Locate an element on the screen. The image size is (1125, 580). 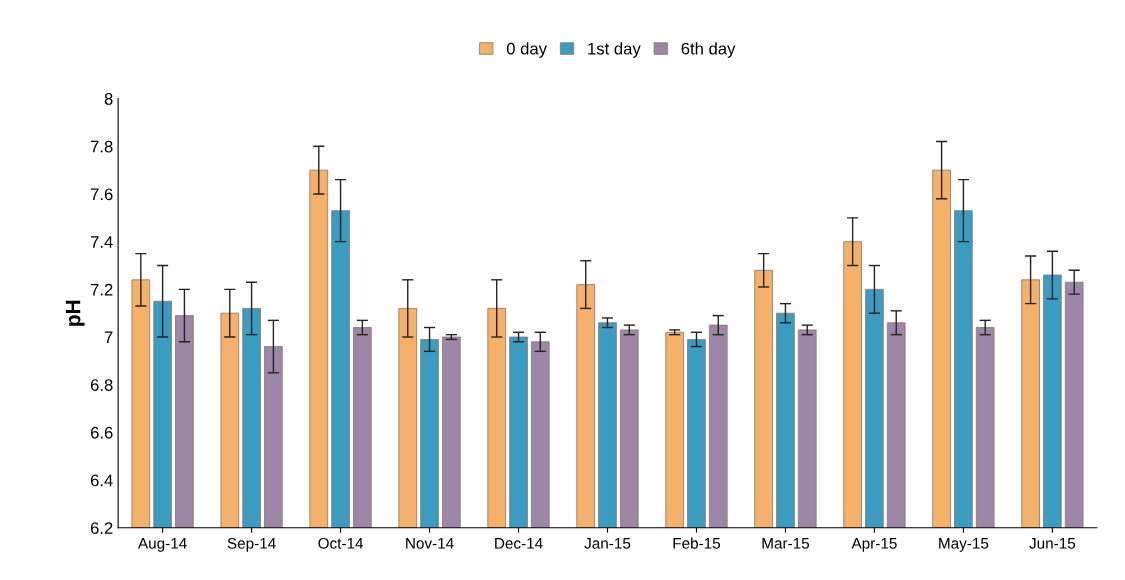
x-tick-label: Jun-15 is located at coordinates (1052, 543).